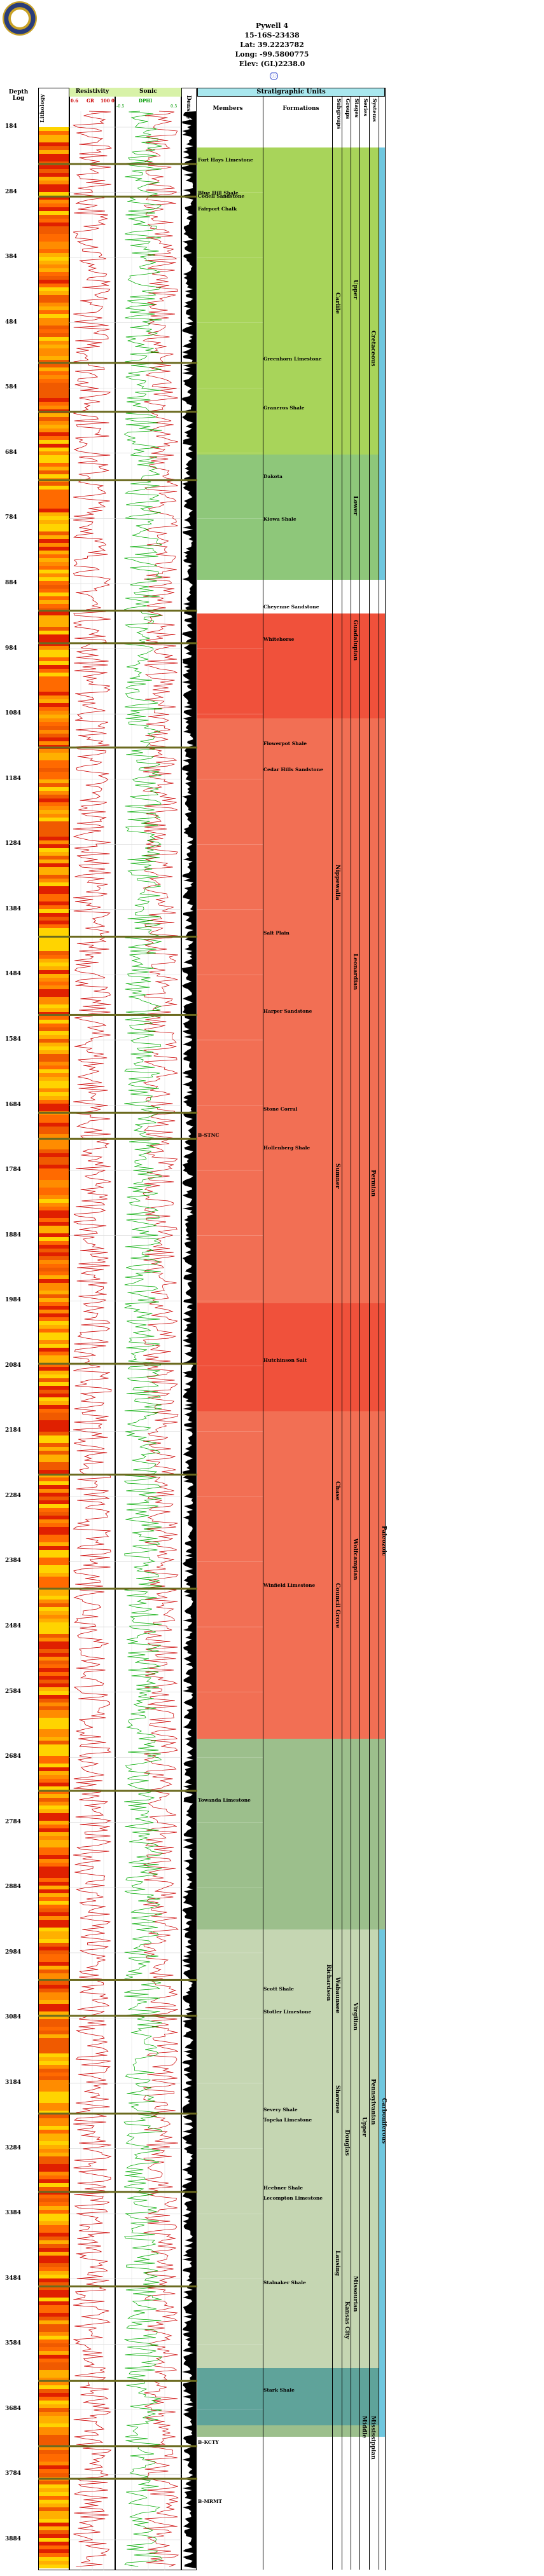 Image resolution: width=544 pixels, height=2576 pixels. Describe the element at coordinates (355, 1559) in the screenshot. I see `unit-wolfcampian: Wolfcampian` at that location.